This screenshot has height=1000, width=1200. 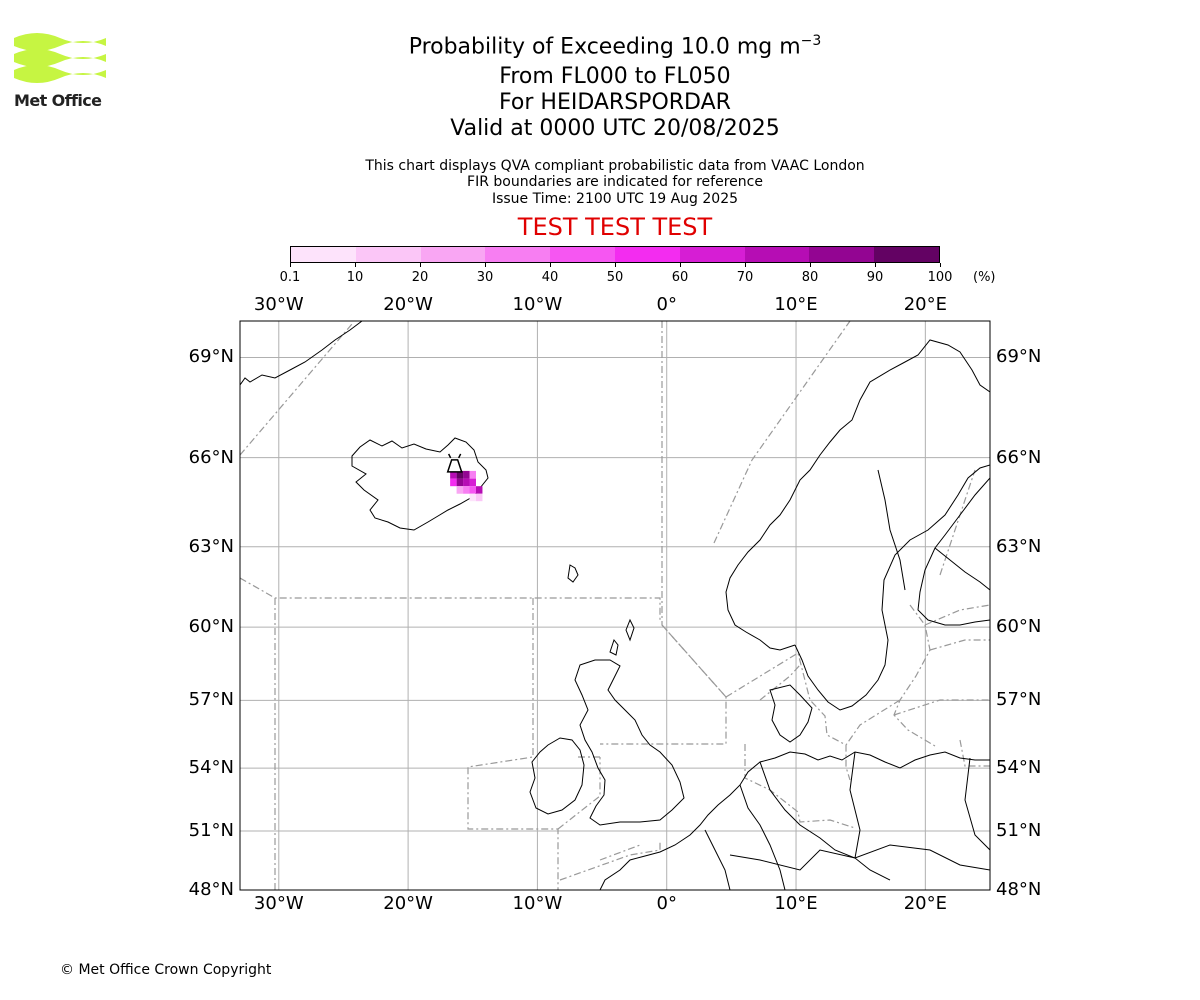 I want to click on colorbar-tick-label: 90, so click(x=875, y=277).